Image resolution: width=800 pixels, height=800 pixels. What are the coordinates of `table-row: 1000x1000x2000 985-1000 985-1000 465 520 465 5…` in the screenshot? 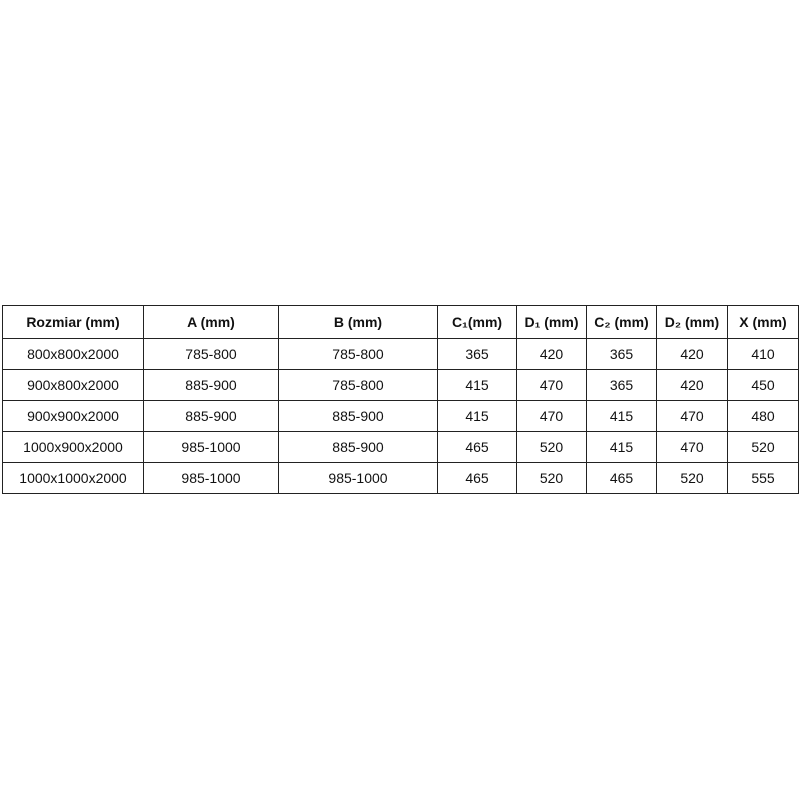 It's located at (400, 478).